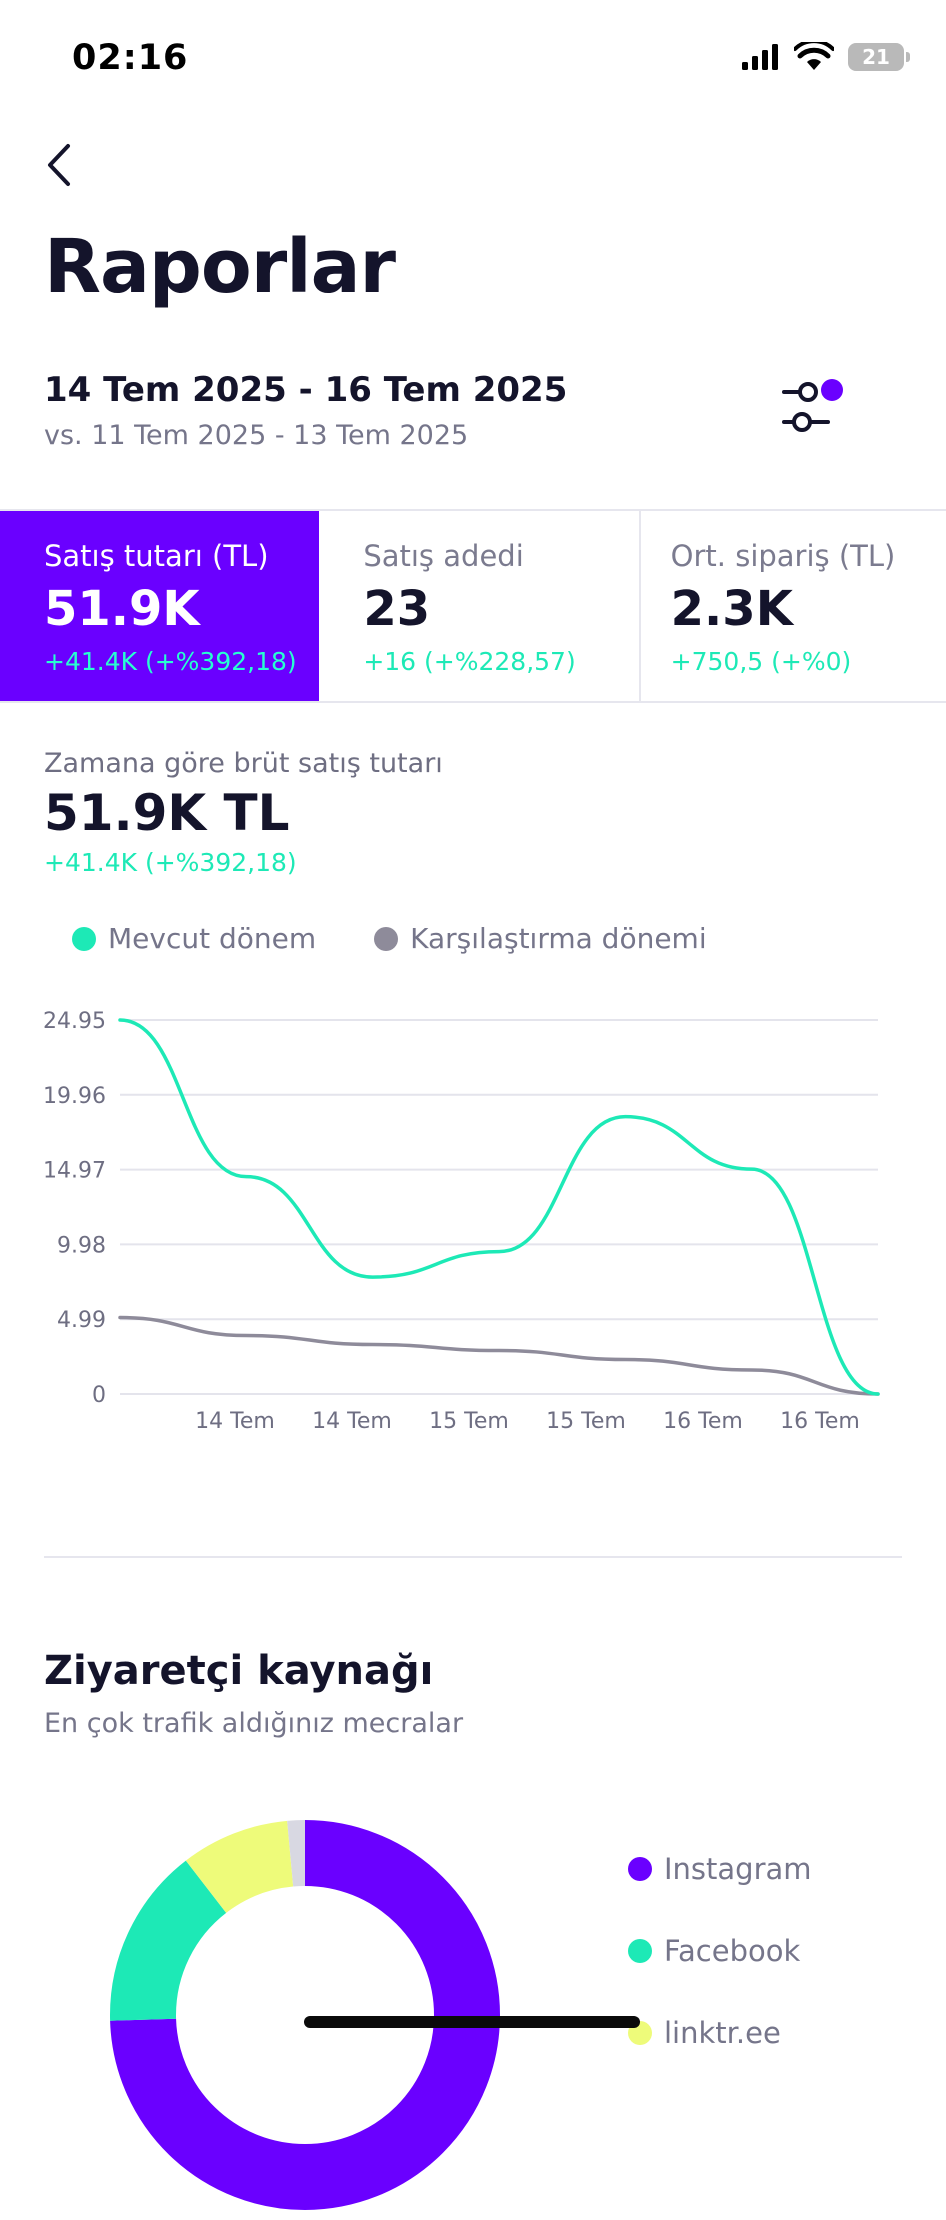  What do you see at coordinates (473, 1557) in the screenshot?
I see `section-divider` at bounding box center [473, 1557].